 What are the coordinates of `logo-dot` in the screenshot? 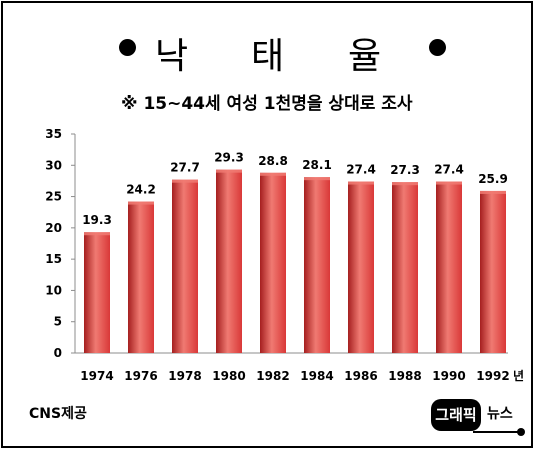 It's located at (521, 432).